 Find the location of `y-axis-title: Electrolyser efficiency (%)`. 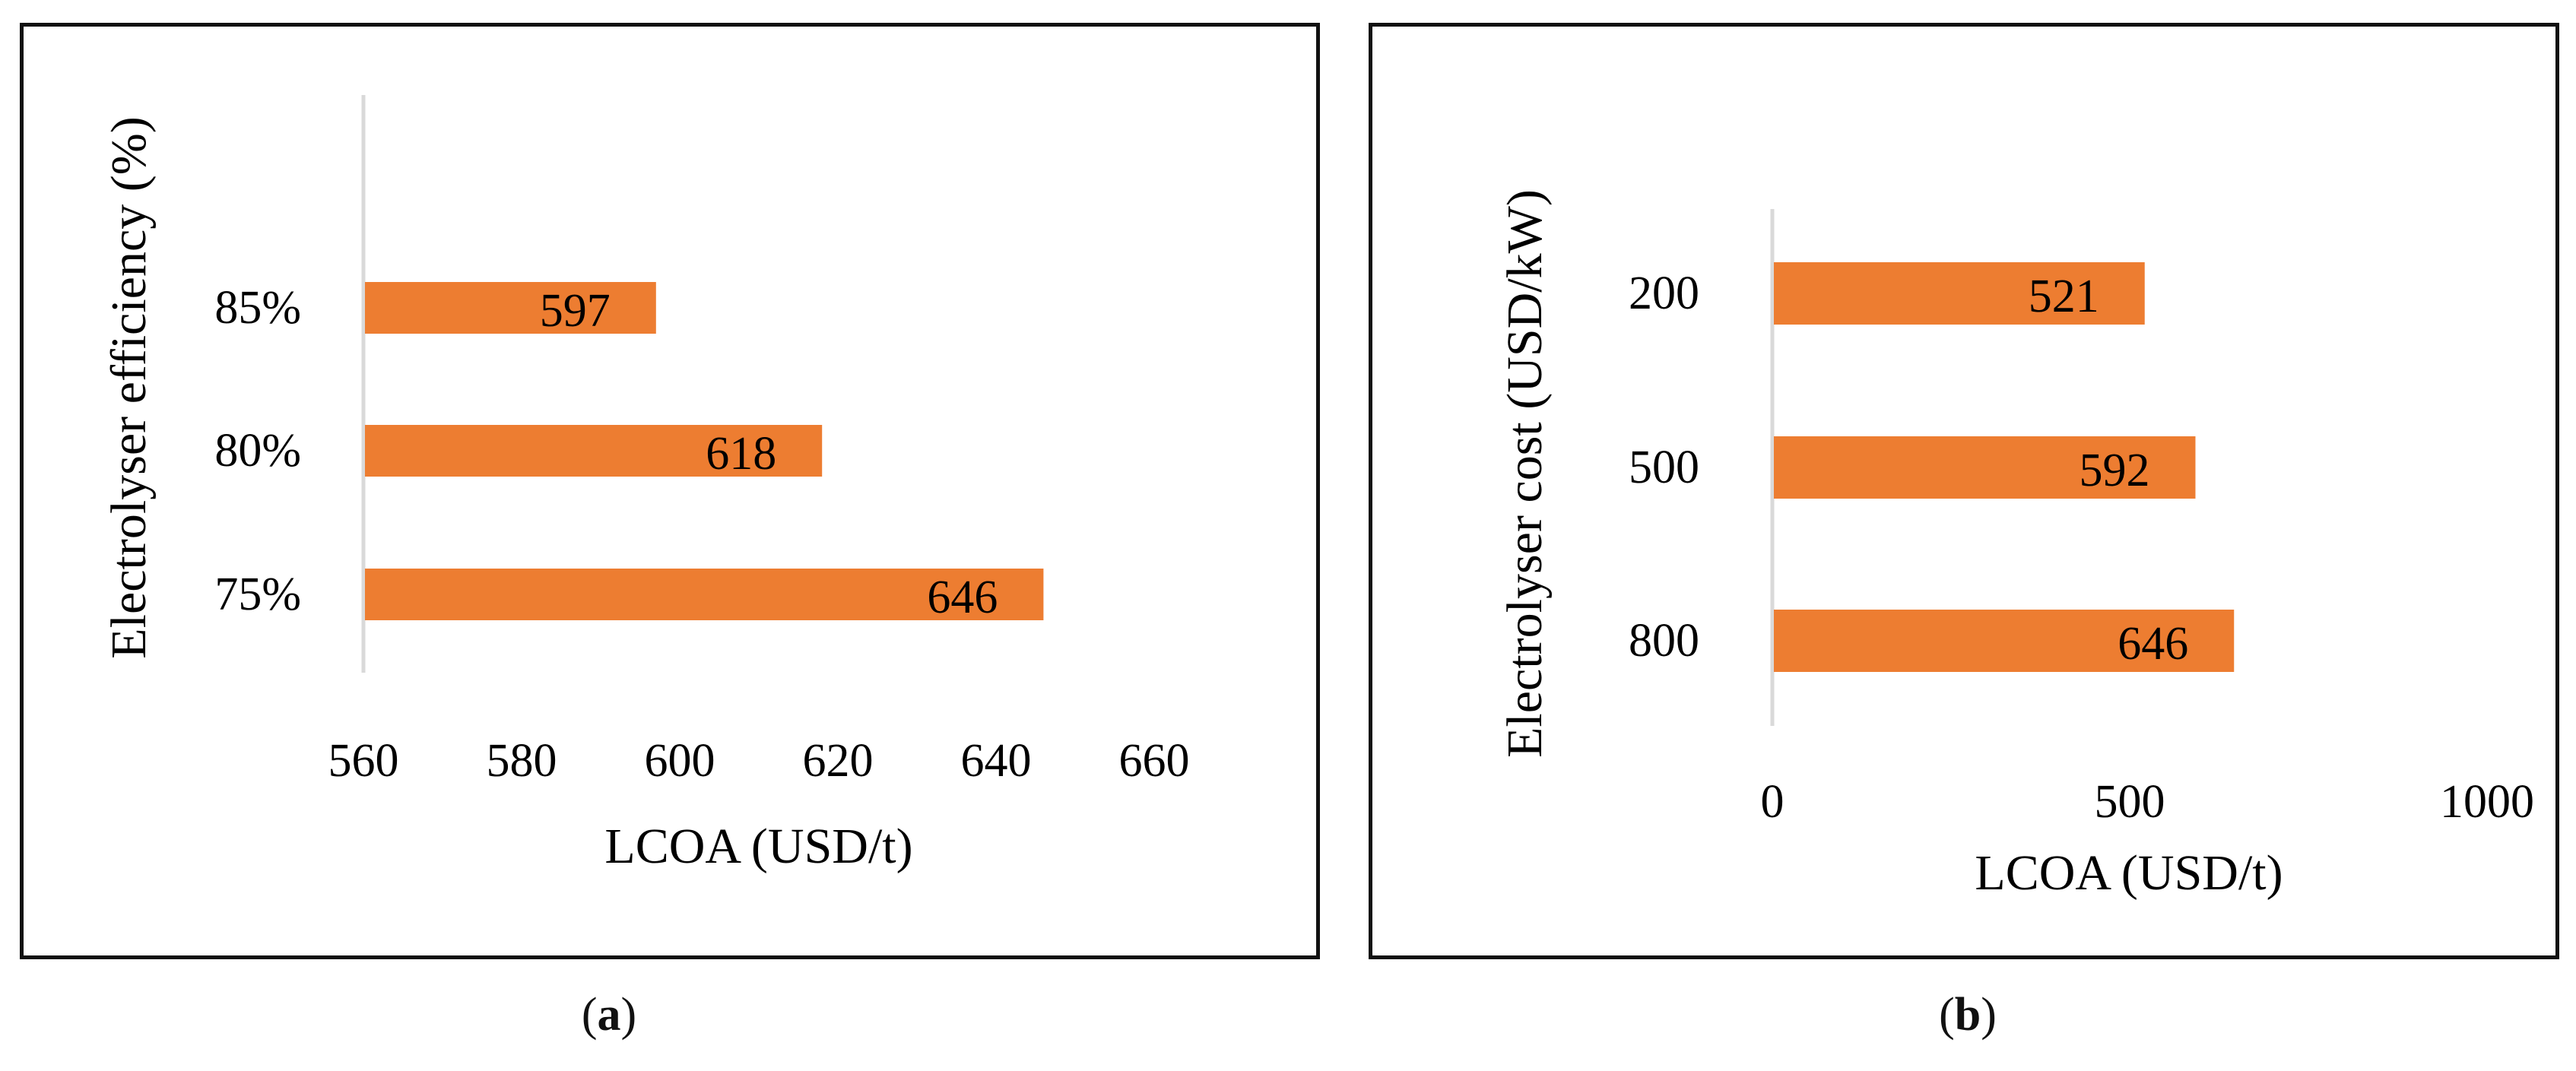

y-axis-title: Electrolyser efficiency (%) is located at coordinates (129, 387).